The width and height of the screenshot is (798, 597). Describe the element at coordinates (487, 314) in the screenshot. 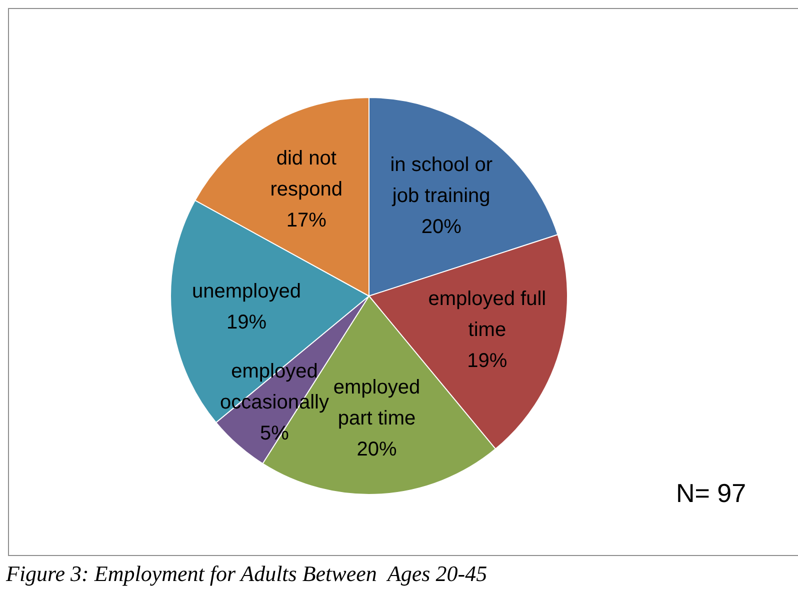

I see `slice-label: employed full time` at that location.